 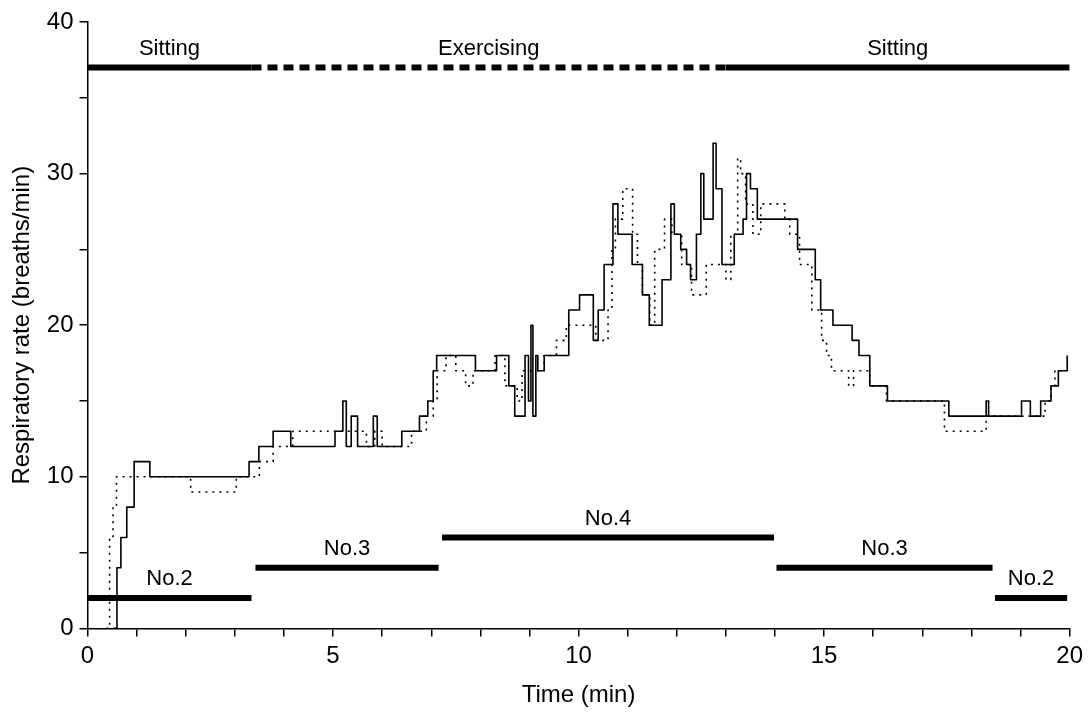 I want to click on x-tick-label: 10, so click(x=578, y=655).